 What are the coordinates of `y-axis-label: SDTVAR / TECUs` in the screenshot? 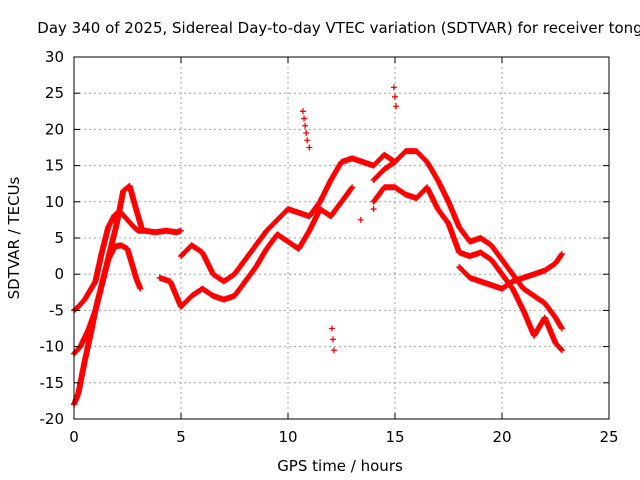 It's located at (14, 237).